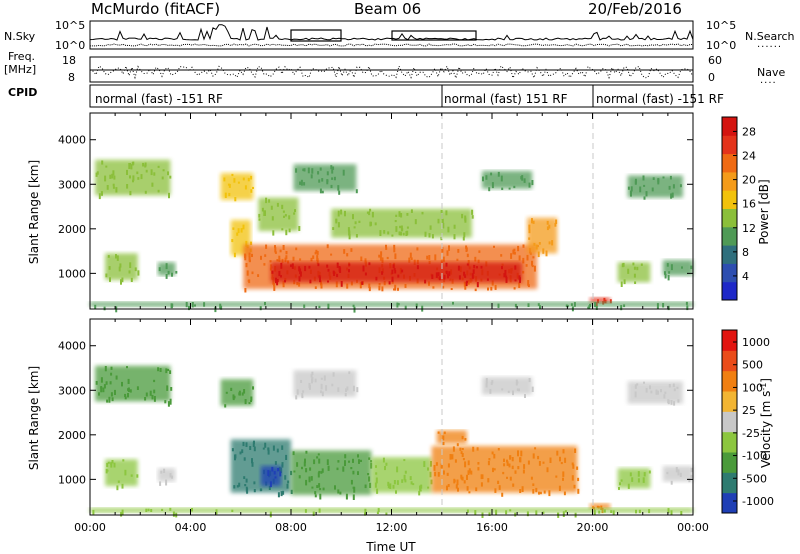 Image resolution: width=800 pixels, height=554 pixels. Describe the element at coordinates (507, 179) in the screenshot. I see `echo-block` at that location.